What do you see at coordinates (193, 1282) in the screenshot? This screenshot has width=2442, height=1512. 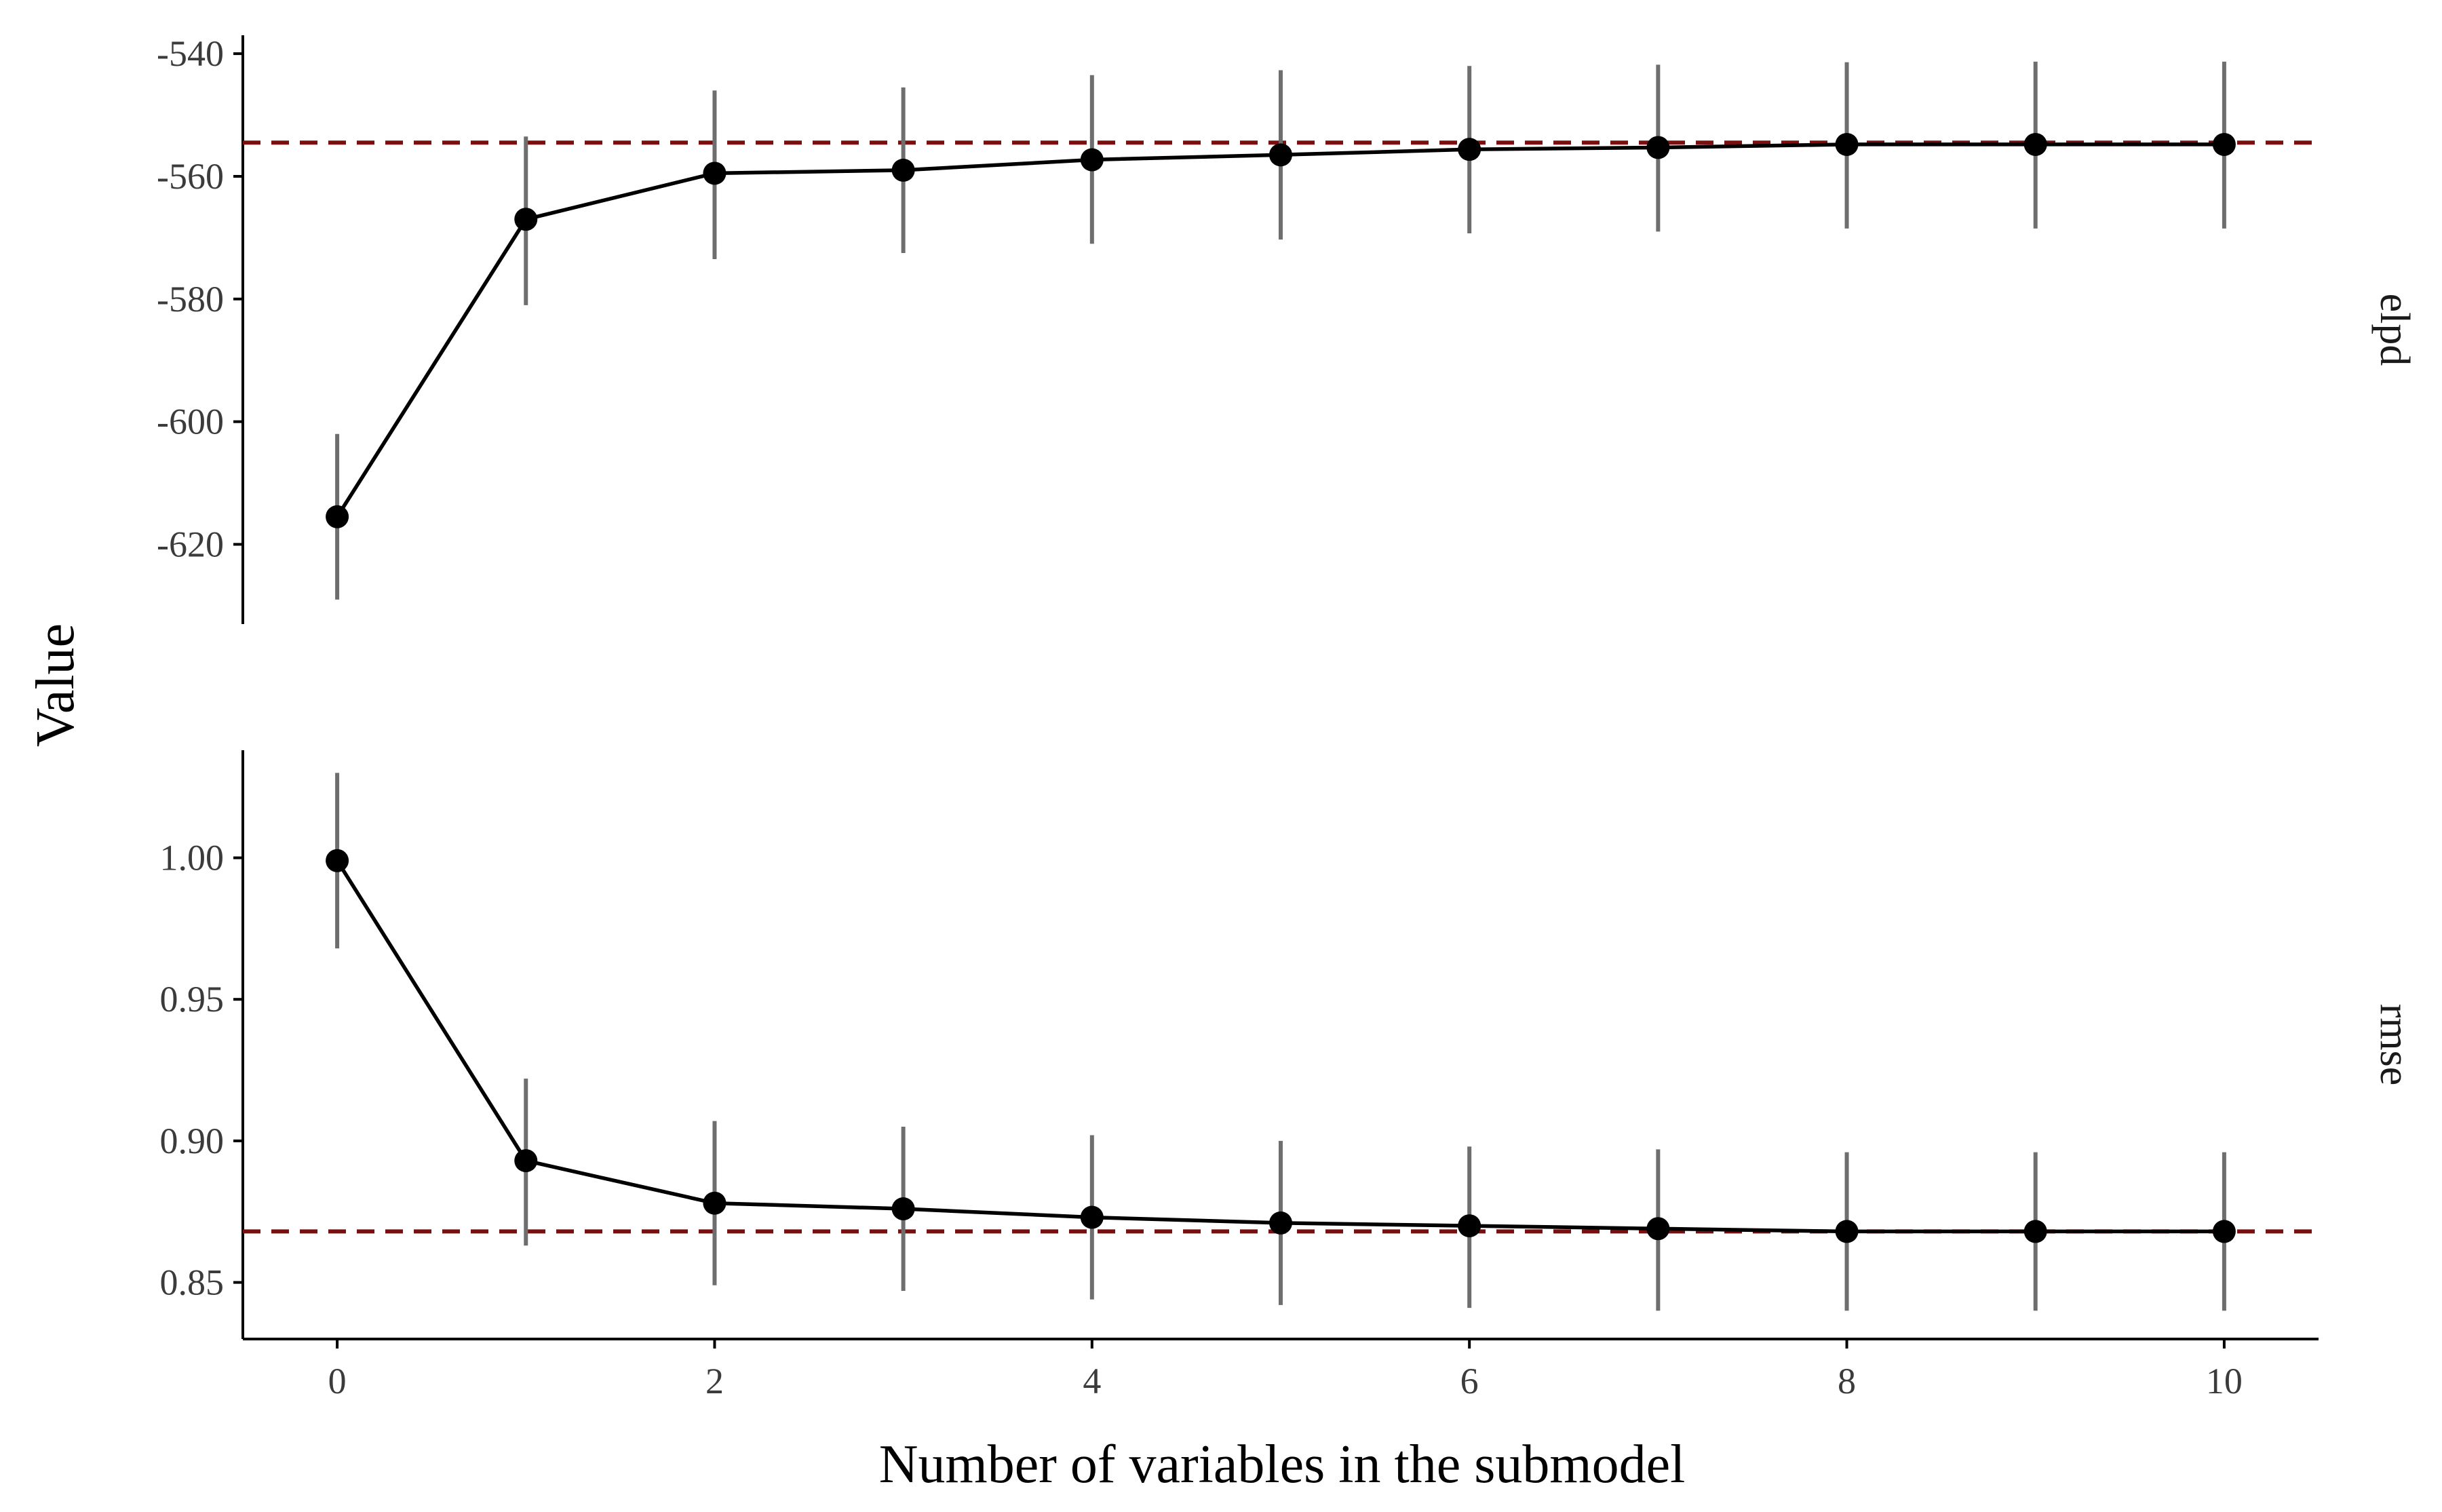 I see `y-tick-label: 0.85` at bounding box center [193, 1282].